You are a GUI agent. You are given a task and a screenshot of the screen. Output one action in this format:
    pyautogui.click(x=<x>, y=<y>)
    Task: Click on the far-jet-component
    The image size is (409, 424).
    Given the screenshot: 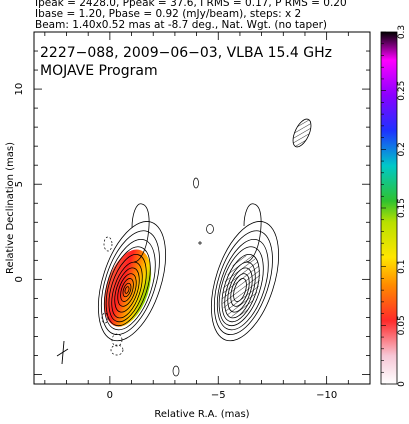 What is the action you would take?
    pyautogui.click(x=302, y=133)
    